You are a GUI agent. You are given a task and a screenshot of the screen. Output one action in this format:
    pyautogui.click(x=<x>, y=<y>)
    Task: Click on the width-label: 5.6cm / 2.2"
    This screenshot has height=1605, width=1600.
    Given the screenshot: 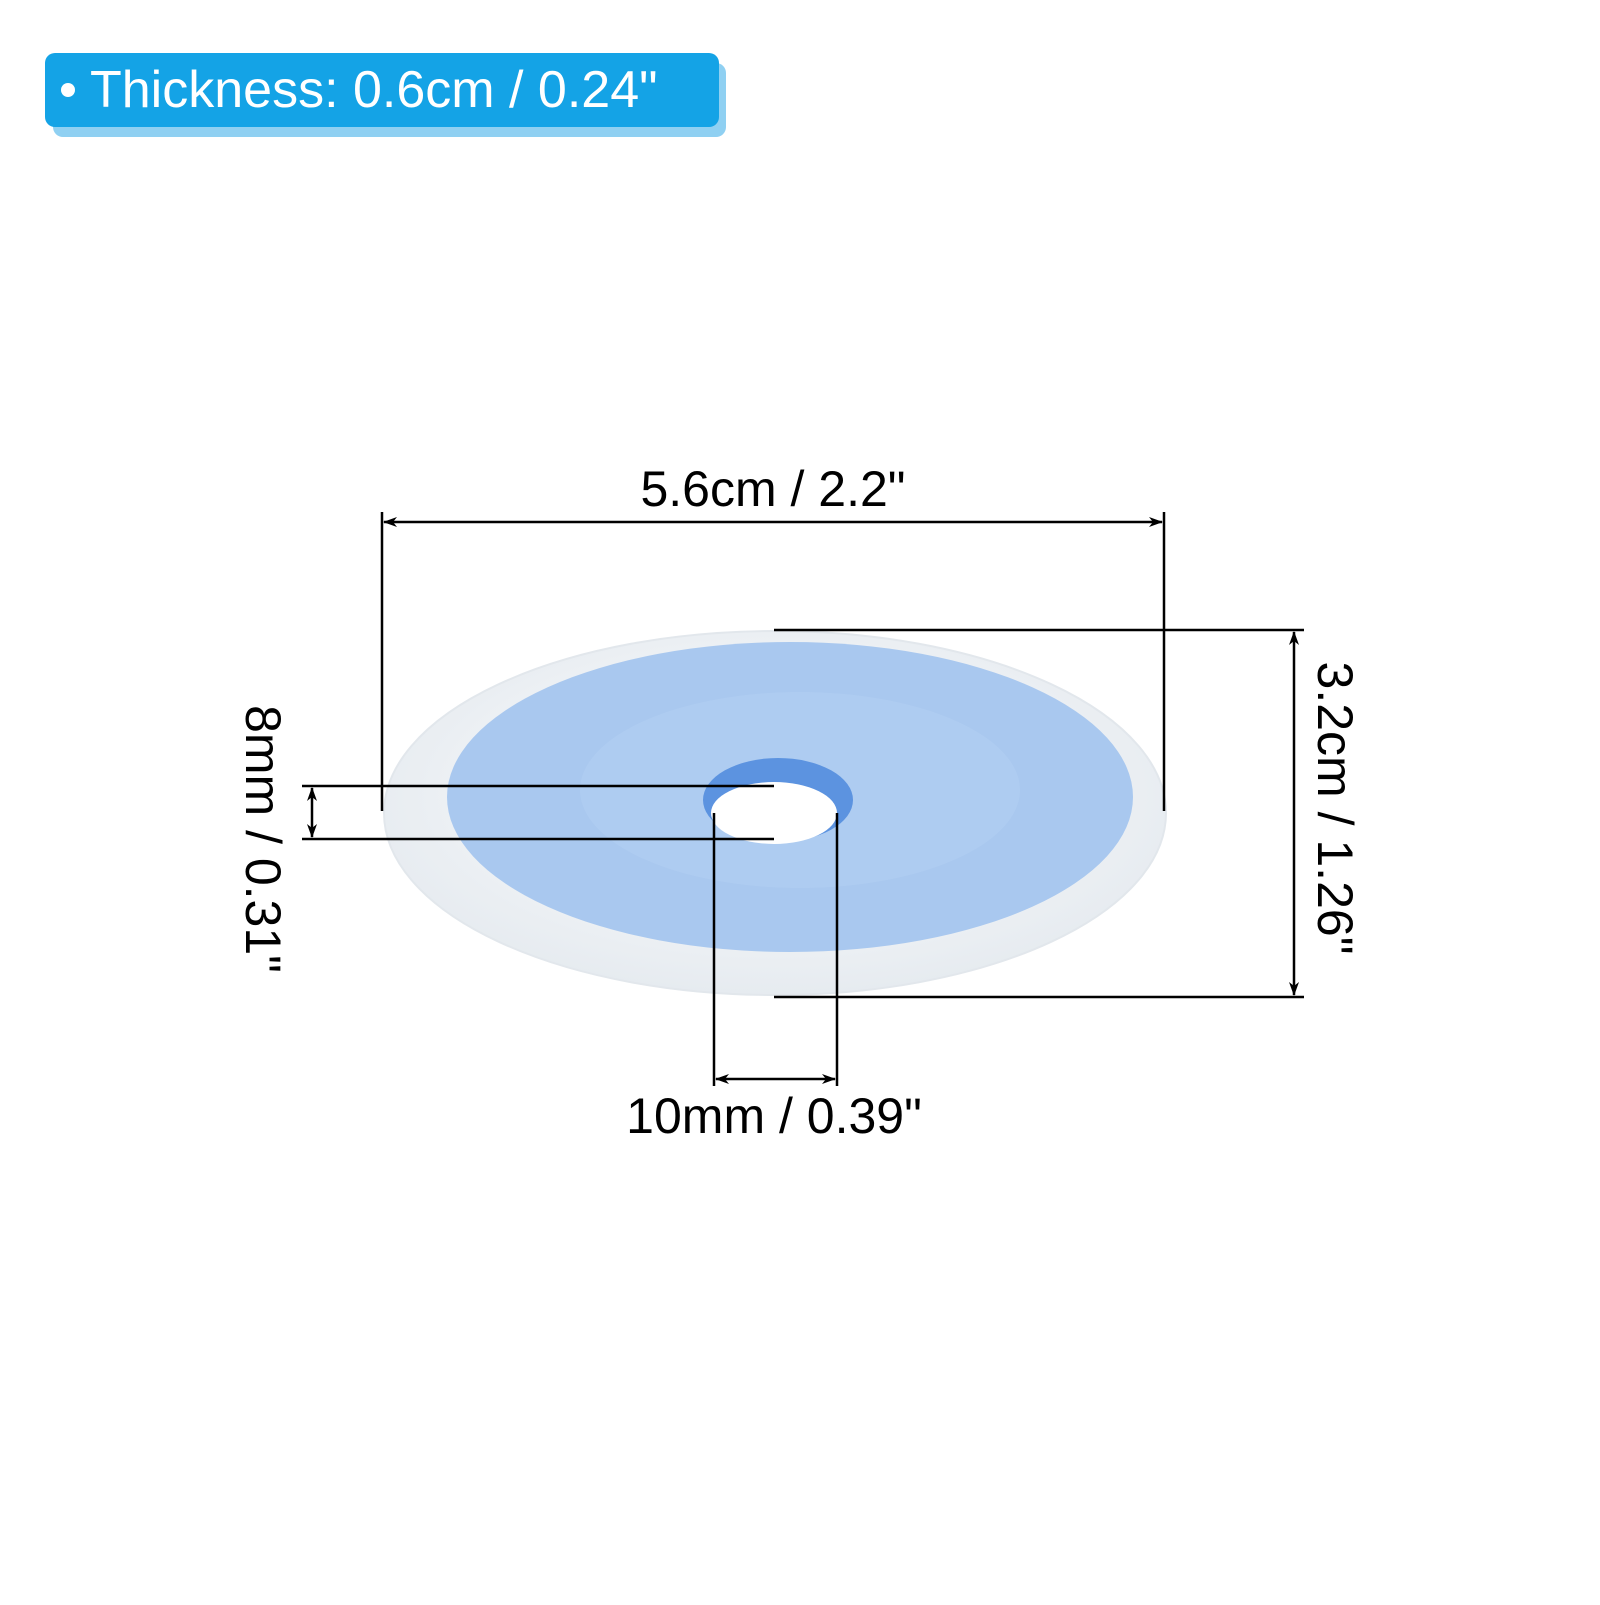 What is the action you would take?
    pyautogui.click(x=772, y=489)
    